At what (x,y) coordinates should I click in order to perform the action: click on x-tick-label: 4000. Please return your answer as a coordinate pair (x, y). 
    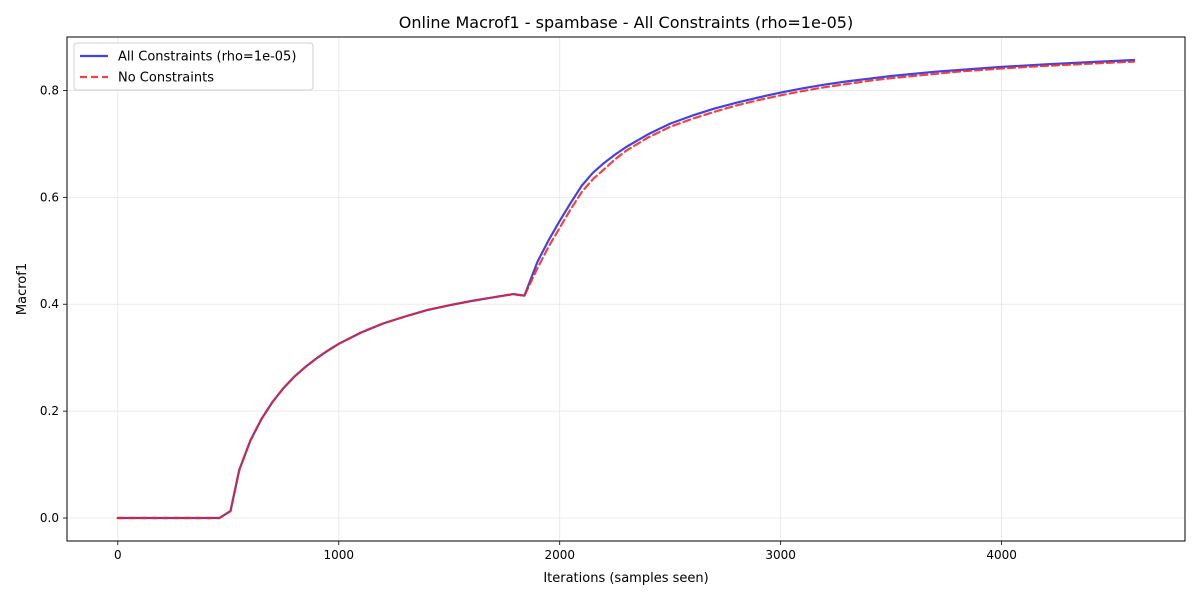
    Looking at the image, I should click on (1001, 555).